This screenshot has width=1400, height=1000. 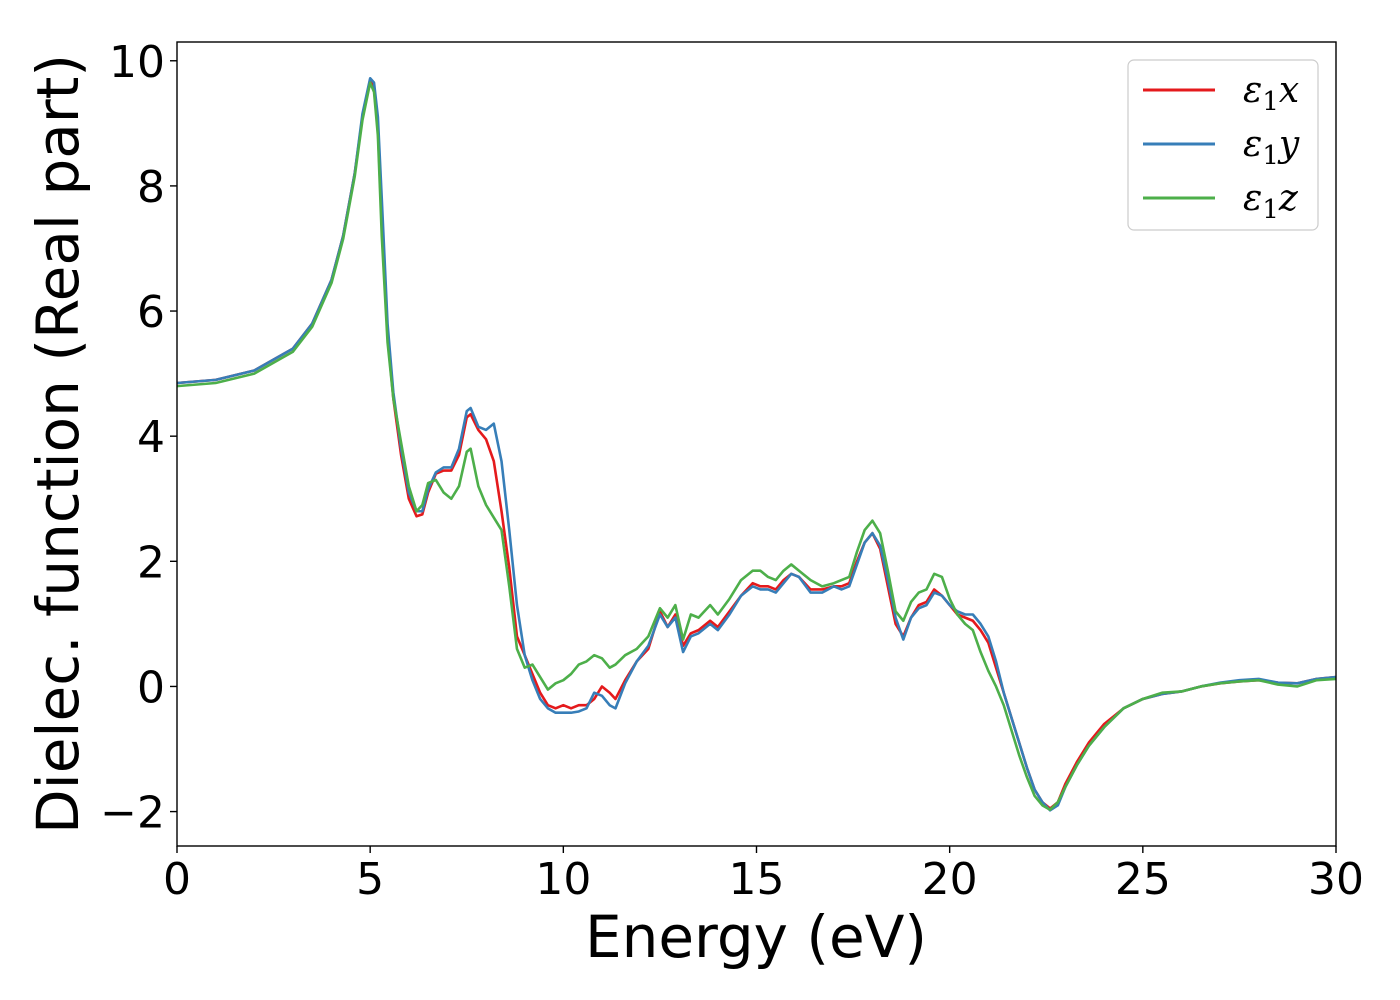 I want to click on legend-label-z: ε1z, so click(x=1271, y=201).